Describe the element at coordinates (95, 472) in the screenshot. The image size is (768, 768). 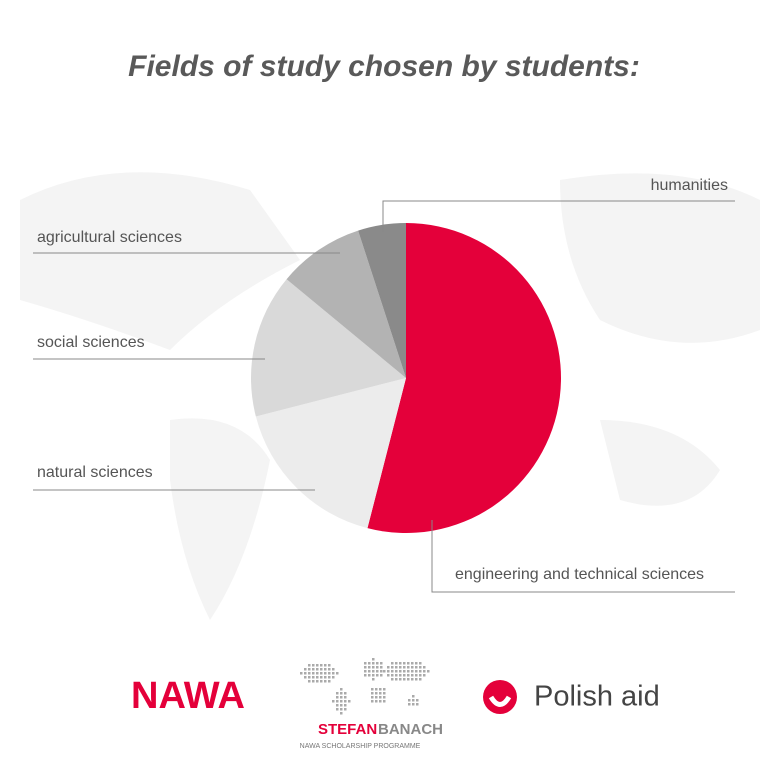
I see `slice-label: natural sciences` at that location.